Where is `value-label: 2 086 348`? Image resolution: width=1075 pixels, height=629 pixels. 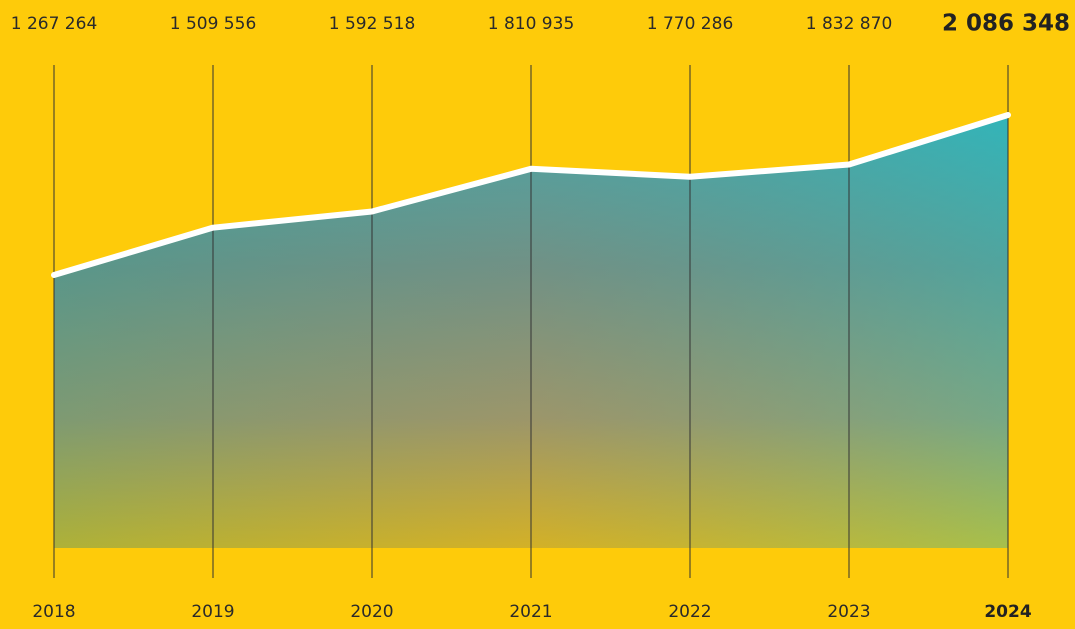
value-label: 2 086 348 is located at coordinates (1006, 24).